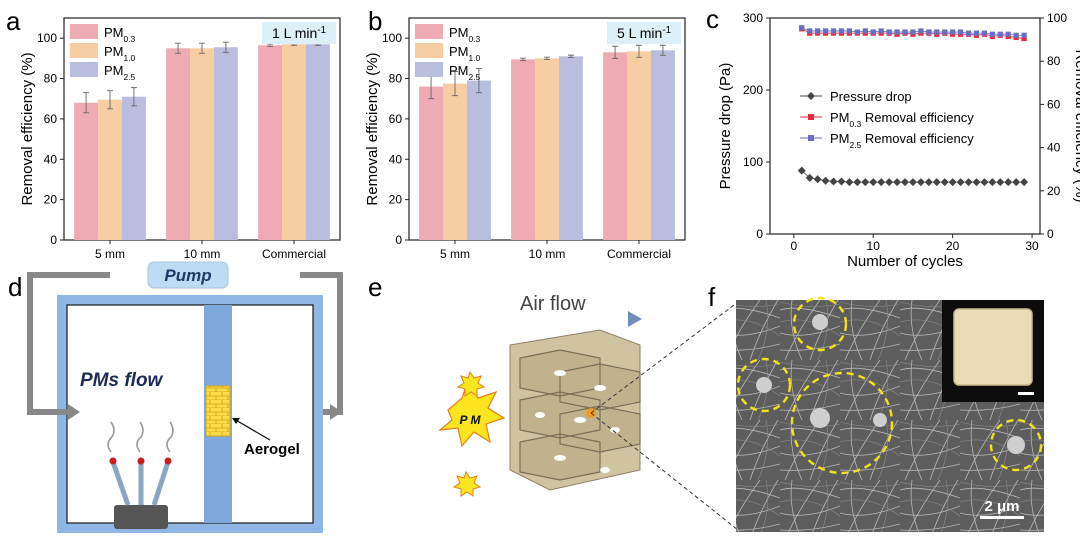  Describe the element at coordinates (120, 53) in the screenshot. I see `legend-label: PM1.0` at that location.